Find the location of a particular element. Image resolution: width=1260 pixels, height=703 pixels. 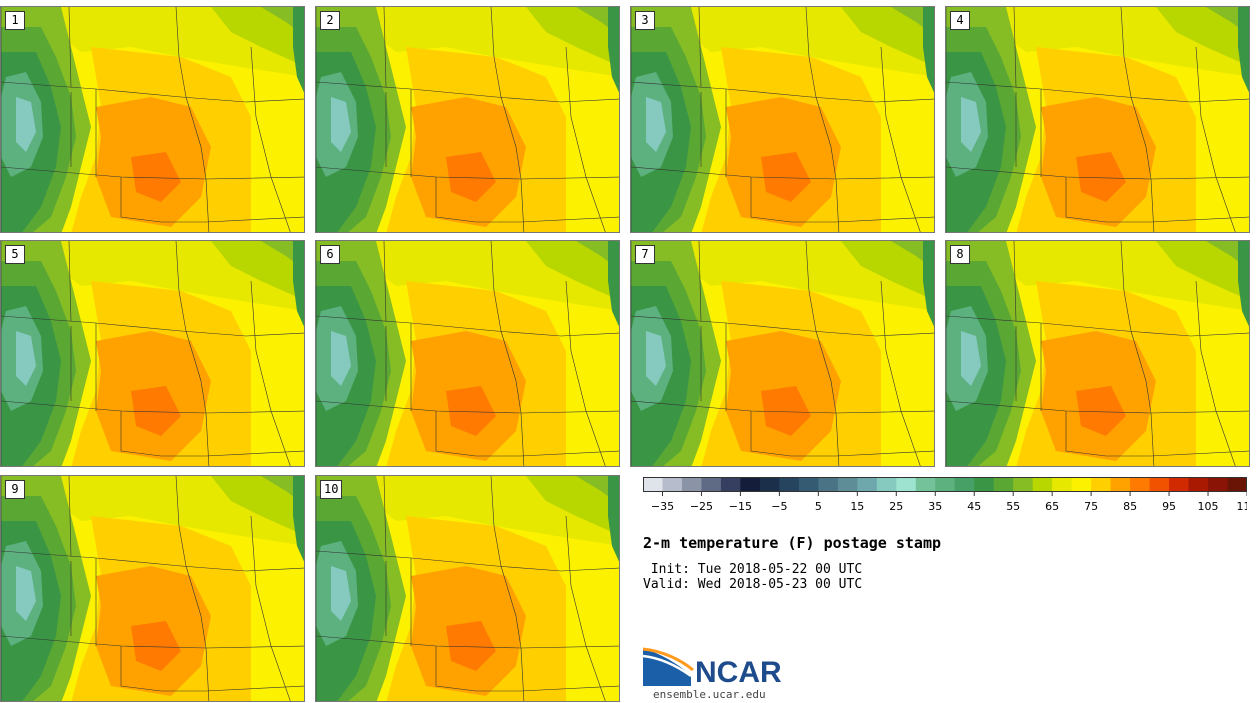

ensemble-member-panel: 5 is located at coordinates (152, 353).